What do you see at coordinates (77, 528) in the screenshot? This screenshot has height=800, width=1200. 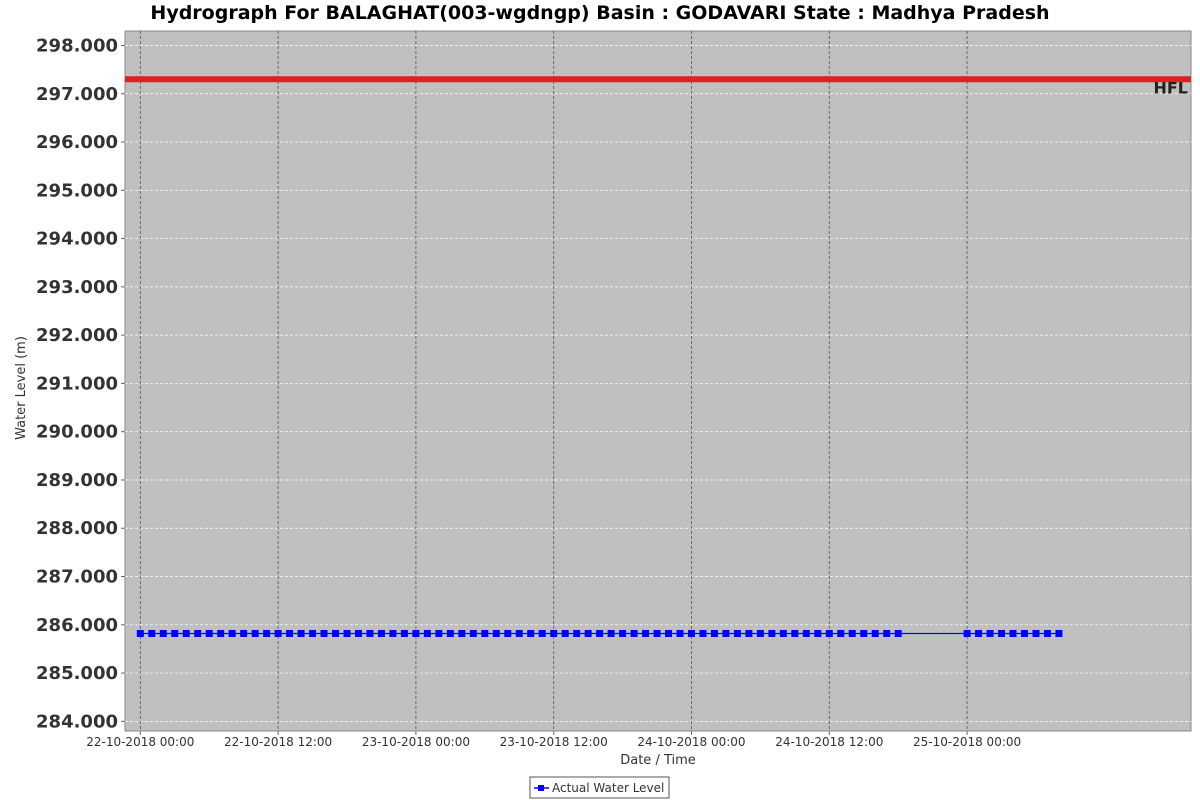 I see `y-tick-label: 288.000` at bounding box center [77, 528].